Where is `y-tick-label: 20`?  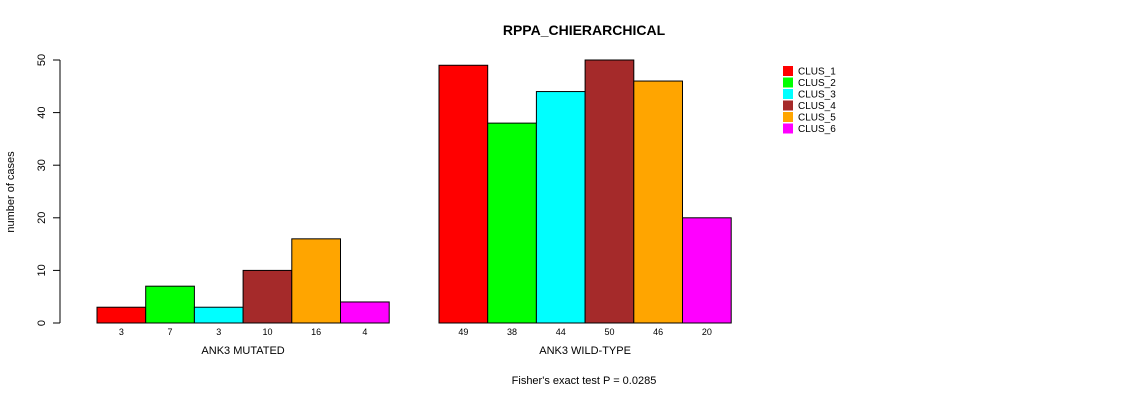 y-tick-label: 20 is located at coordinates (42, 218).